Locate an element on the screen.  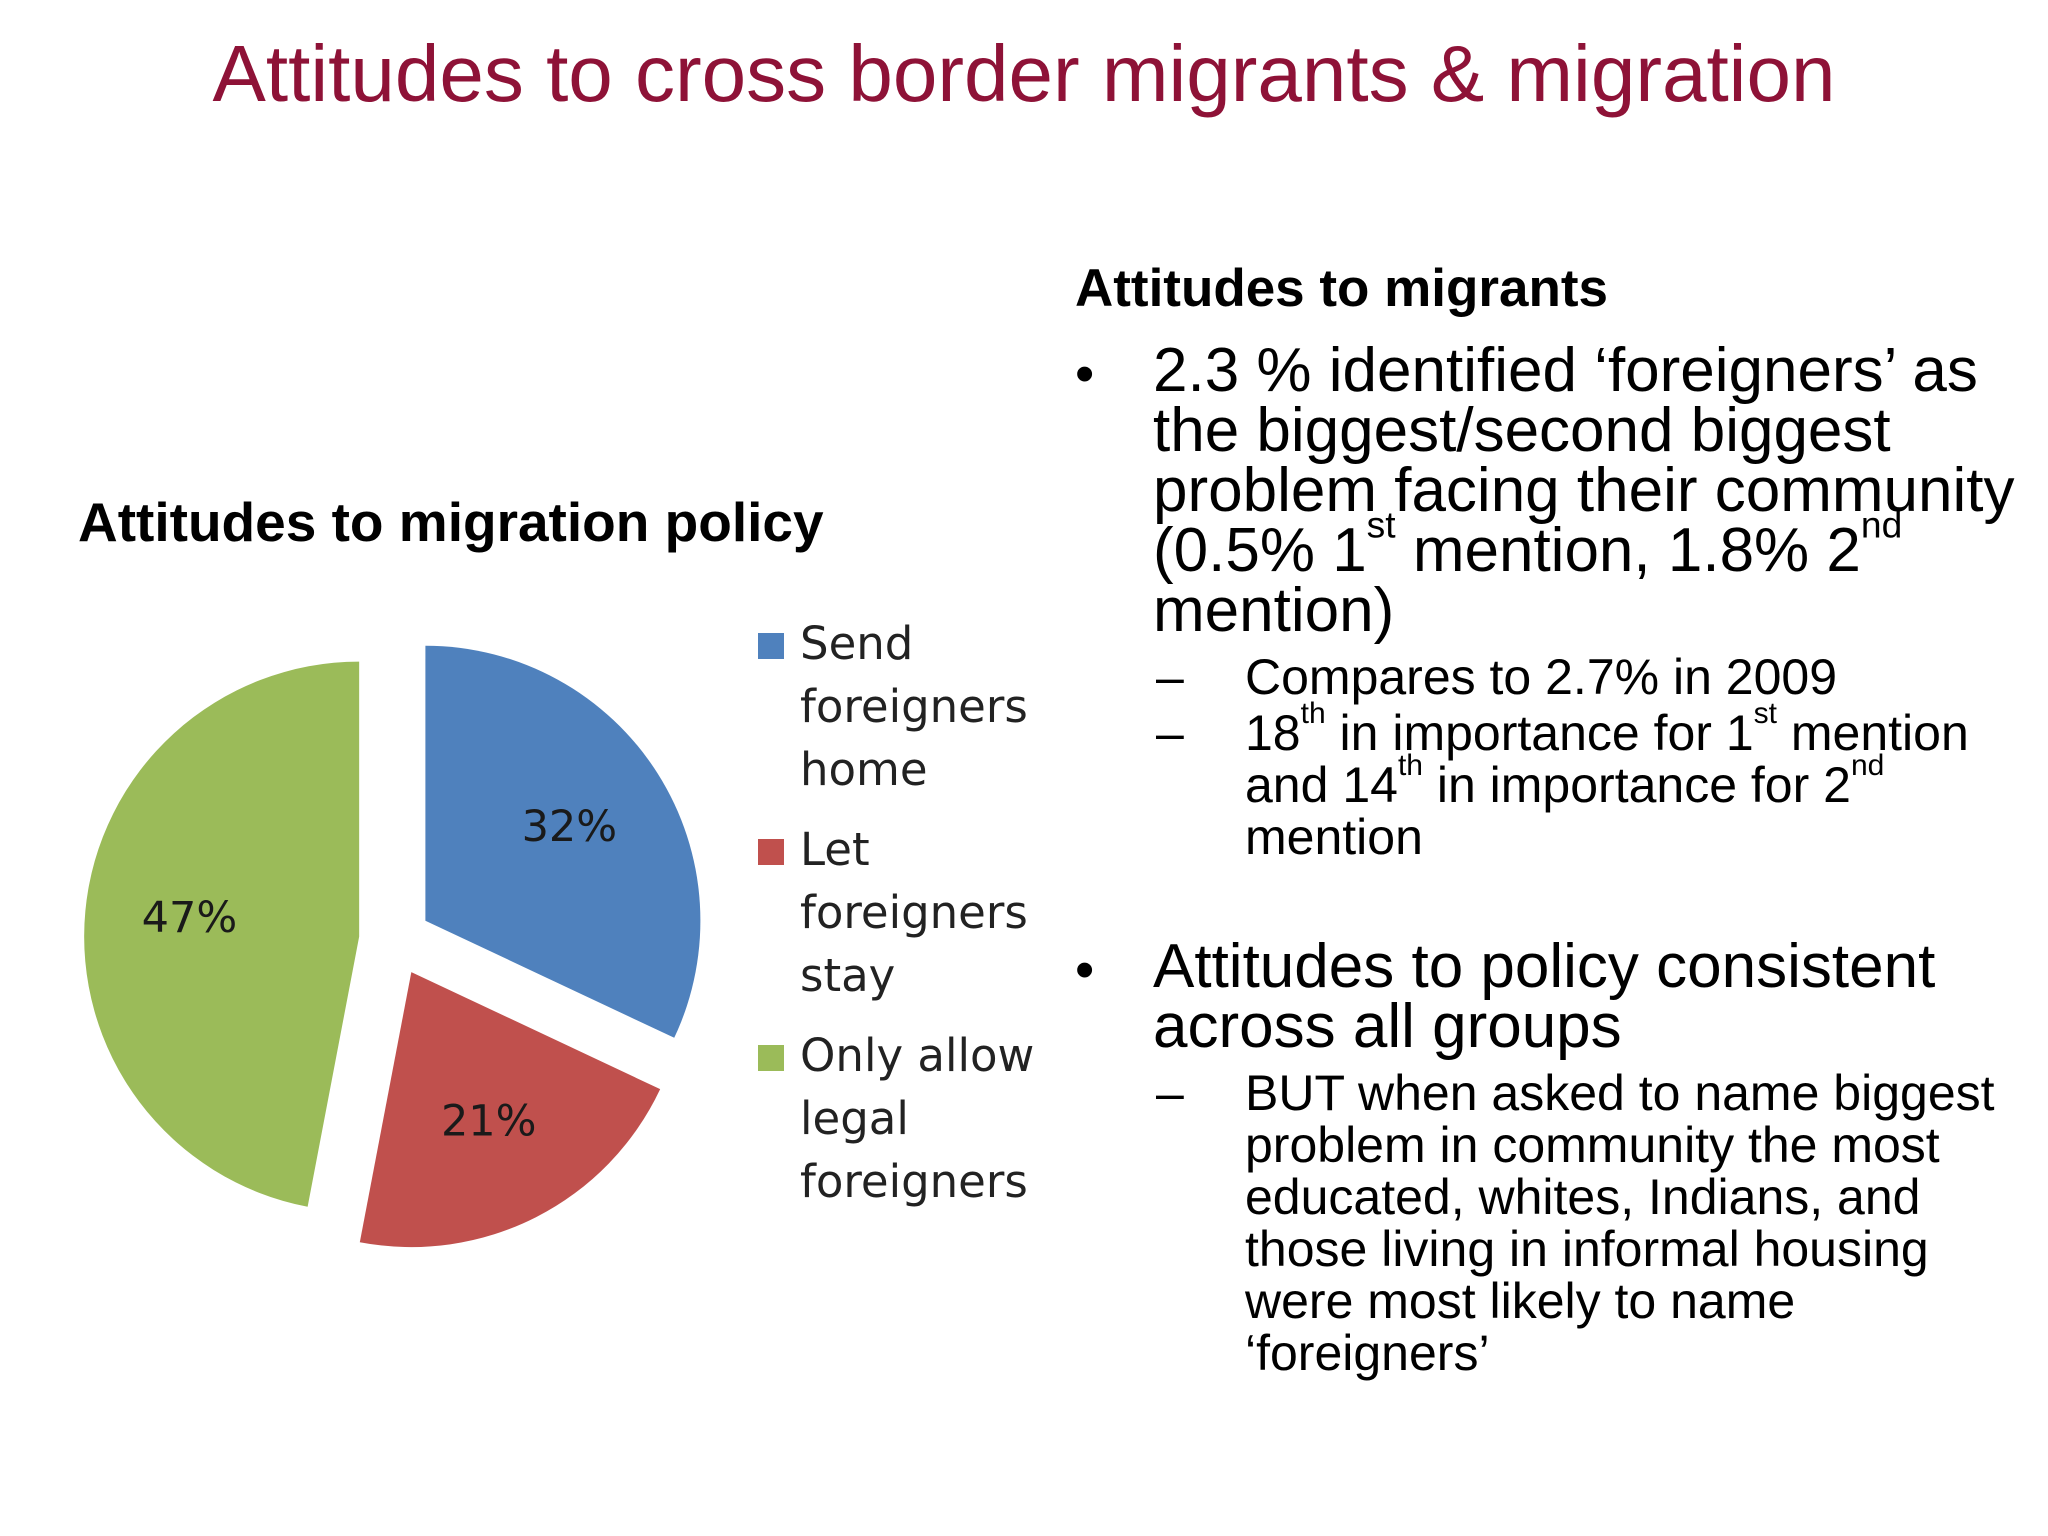
legend-item-only-allow-legal-foreigners: Only allow legal foreigners is located at coordinates (908, 1118).